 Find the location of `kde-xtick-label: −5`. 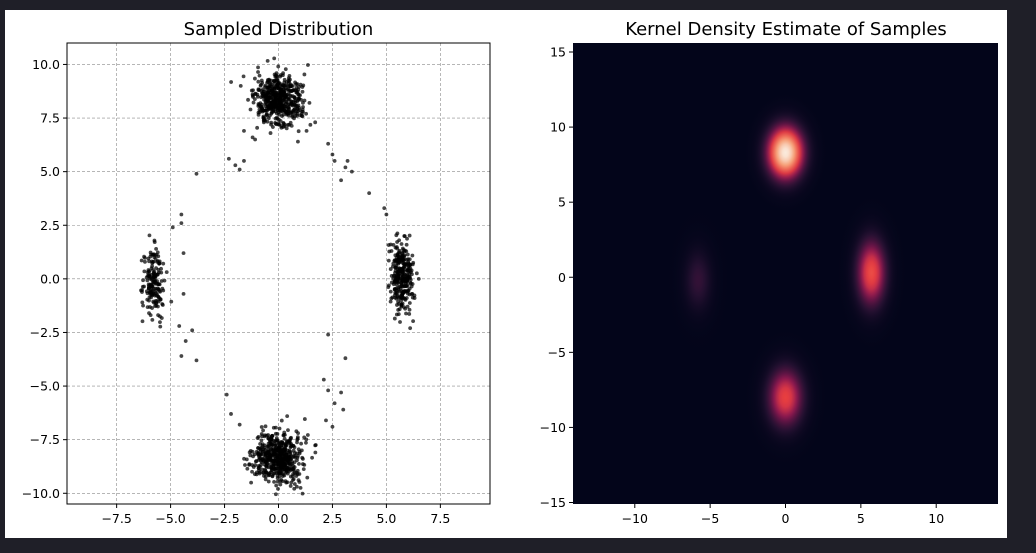

kde-xtick-label: −5 is located at coordinates (710, 518).